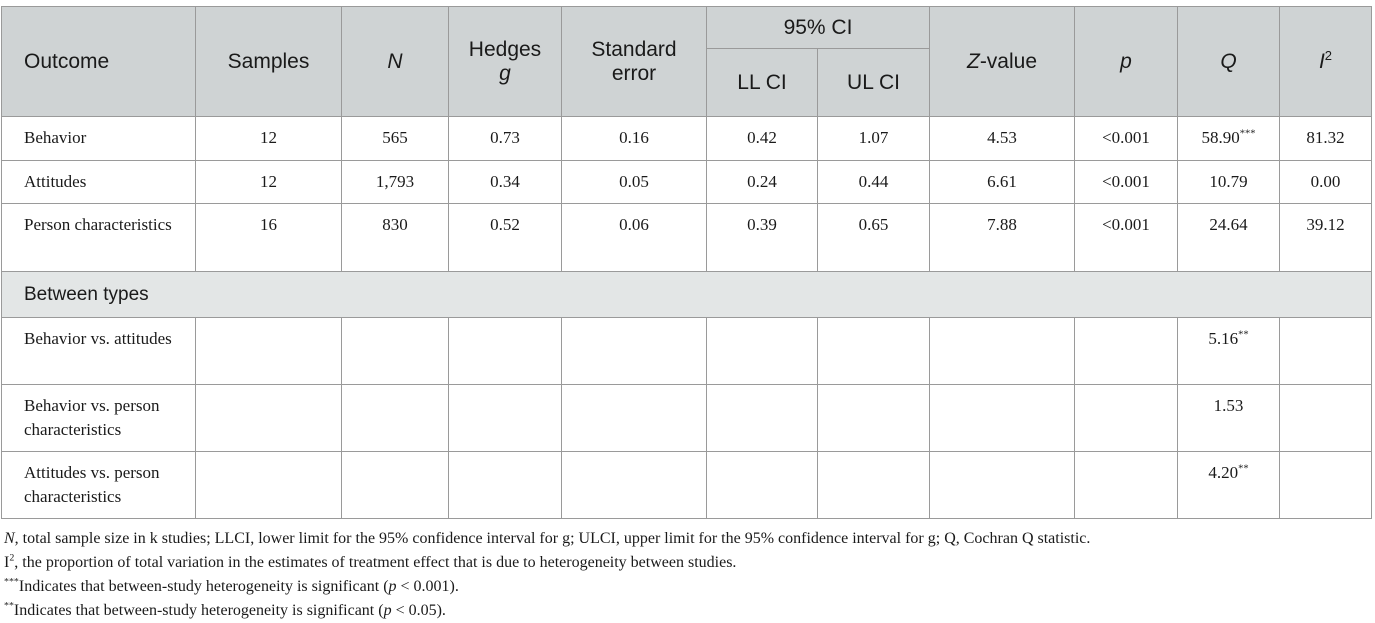 The image size is (1375, 623). Describe the element at coordinates (1228, 485) in the screenshot. I see `cell-q: 4.20**` at that location.